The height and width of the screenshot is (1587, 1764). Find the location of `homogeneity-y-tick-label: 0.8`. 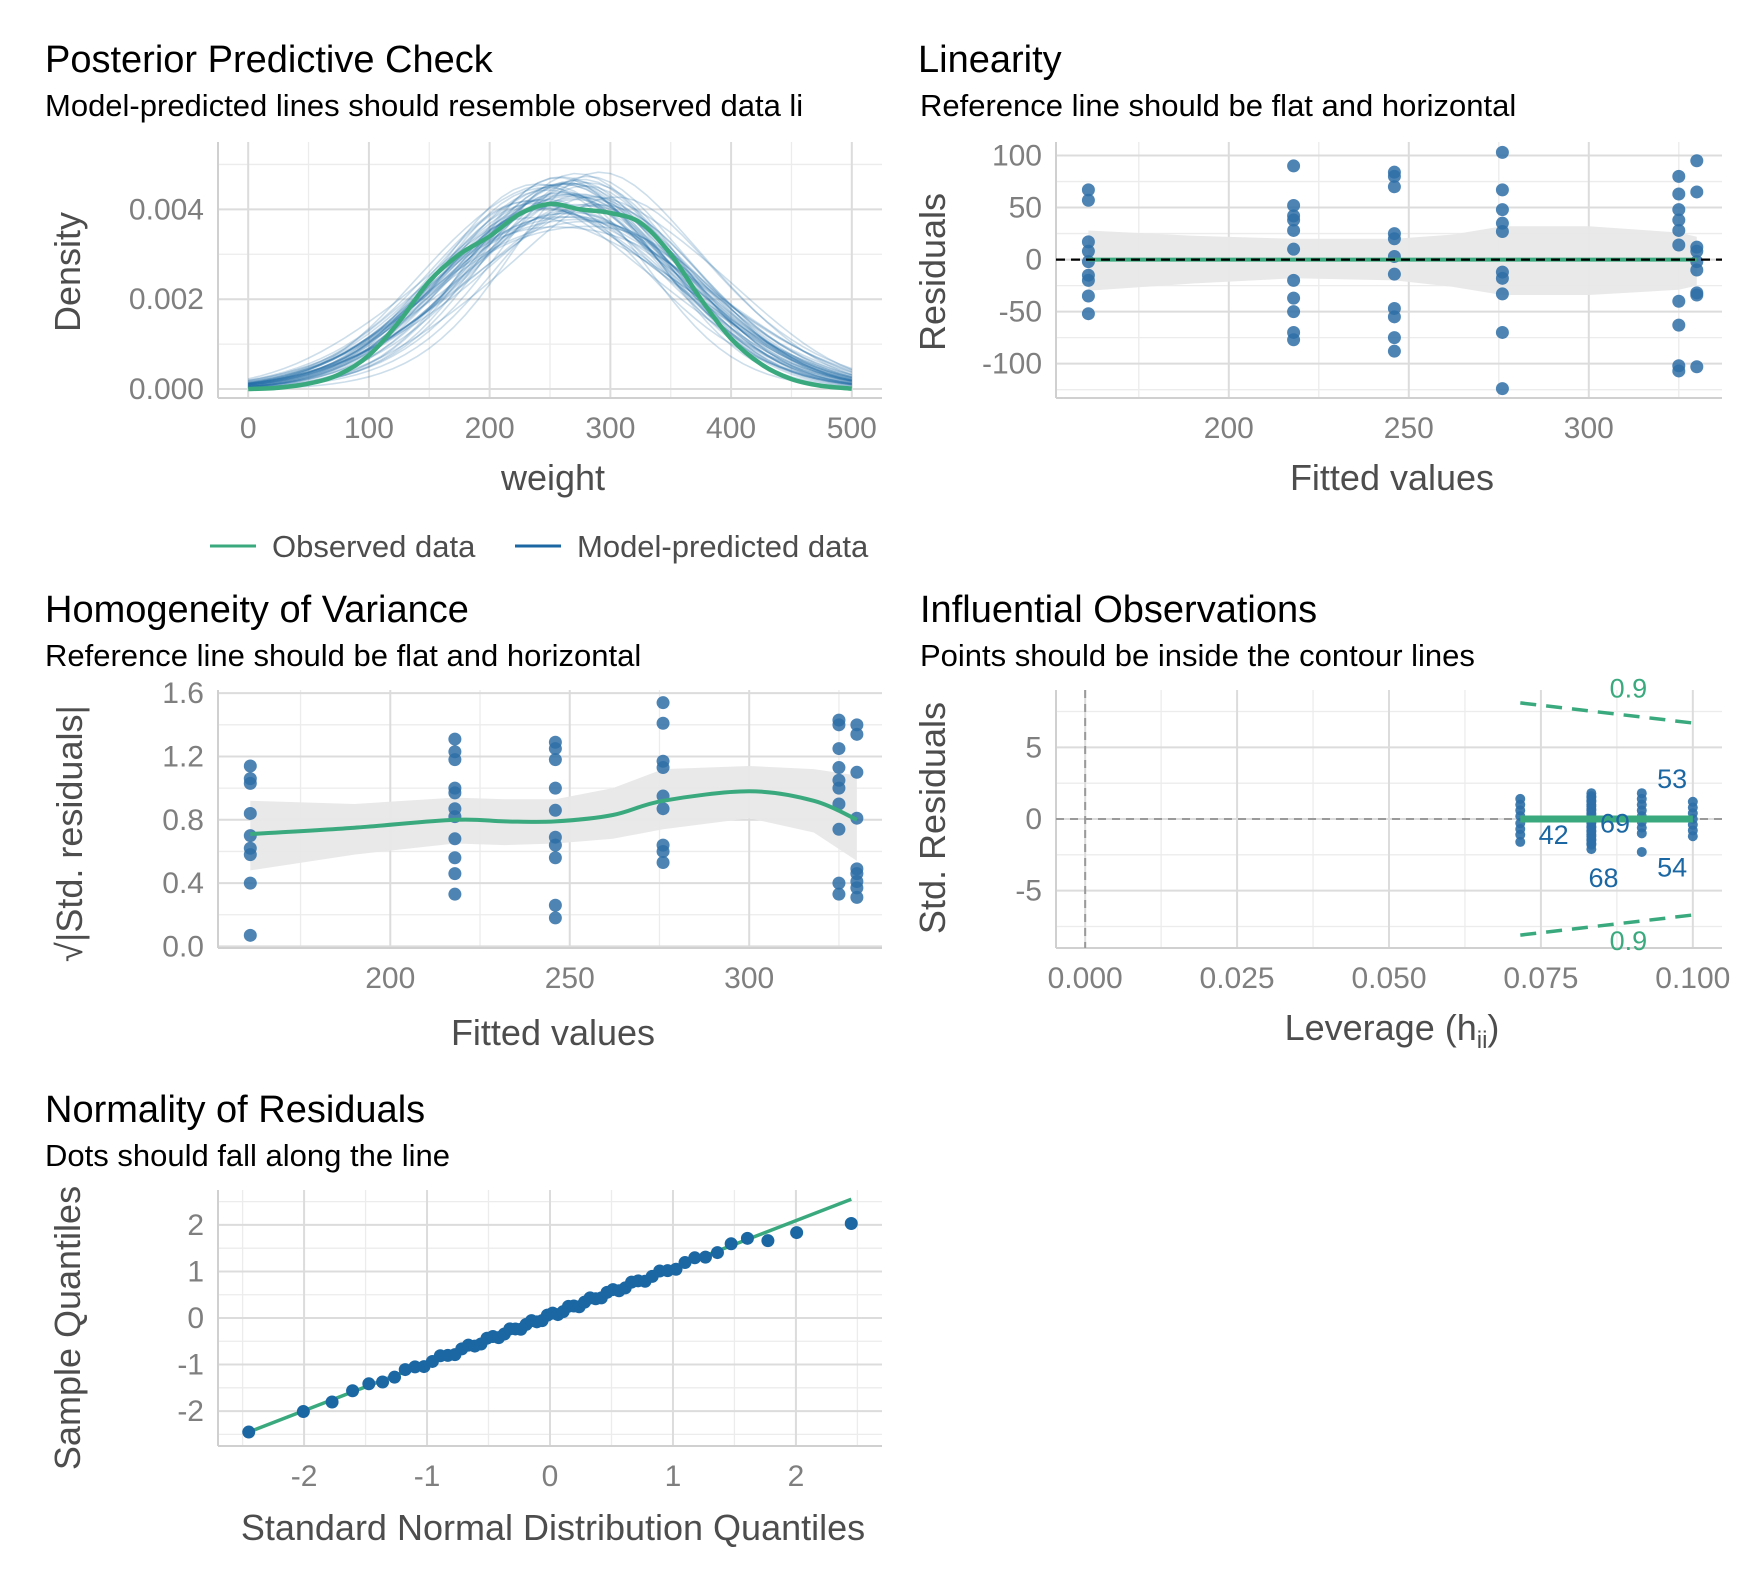

homogeneity-y-tick-label: 0.8 is located at coordinates (183, 820).